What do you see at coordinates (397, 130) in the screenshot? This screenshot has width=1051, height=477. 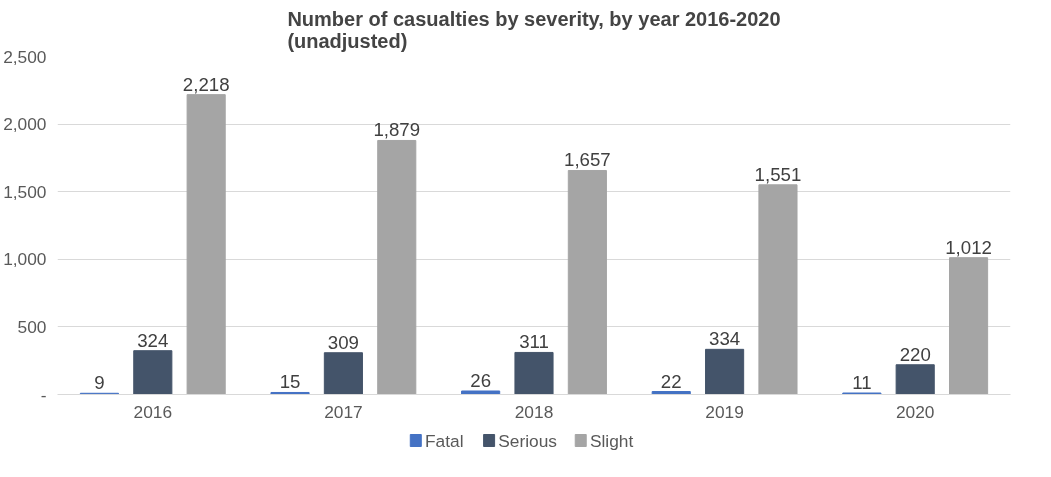 I see `data-label: 1,879` at bounding box center [397, 130].